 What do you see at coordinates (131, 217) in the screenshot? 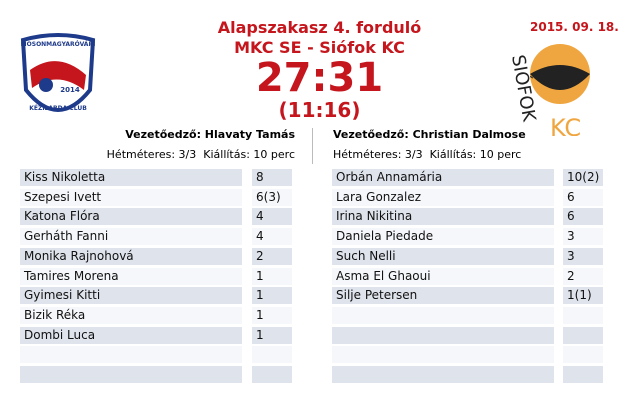
I see `table-cell: Katona Flóra` at bounding box center [131, 217].